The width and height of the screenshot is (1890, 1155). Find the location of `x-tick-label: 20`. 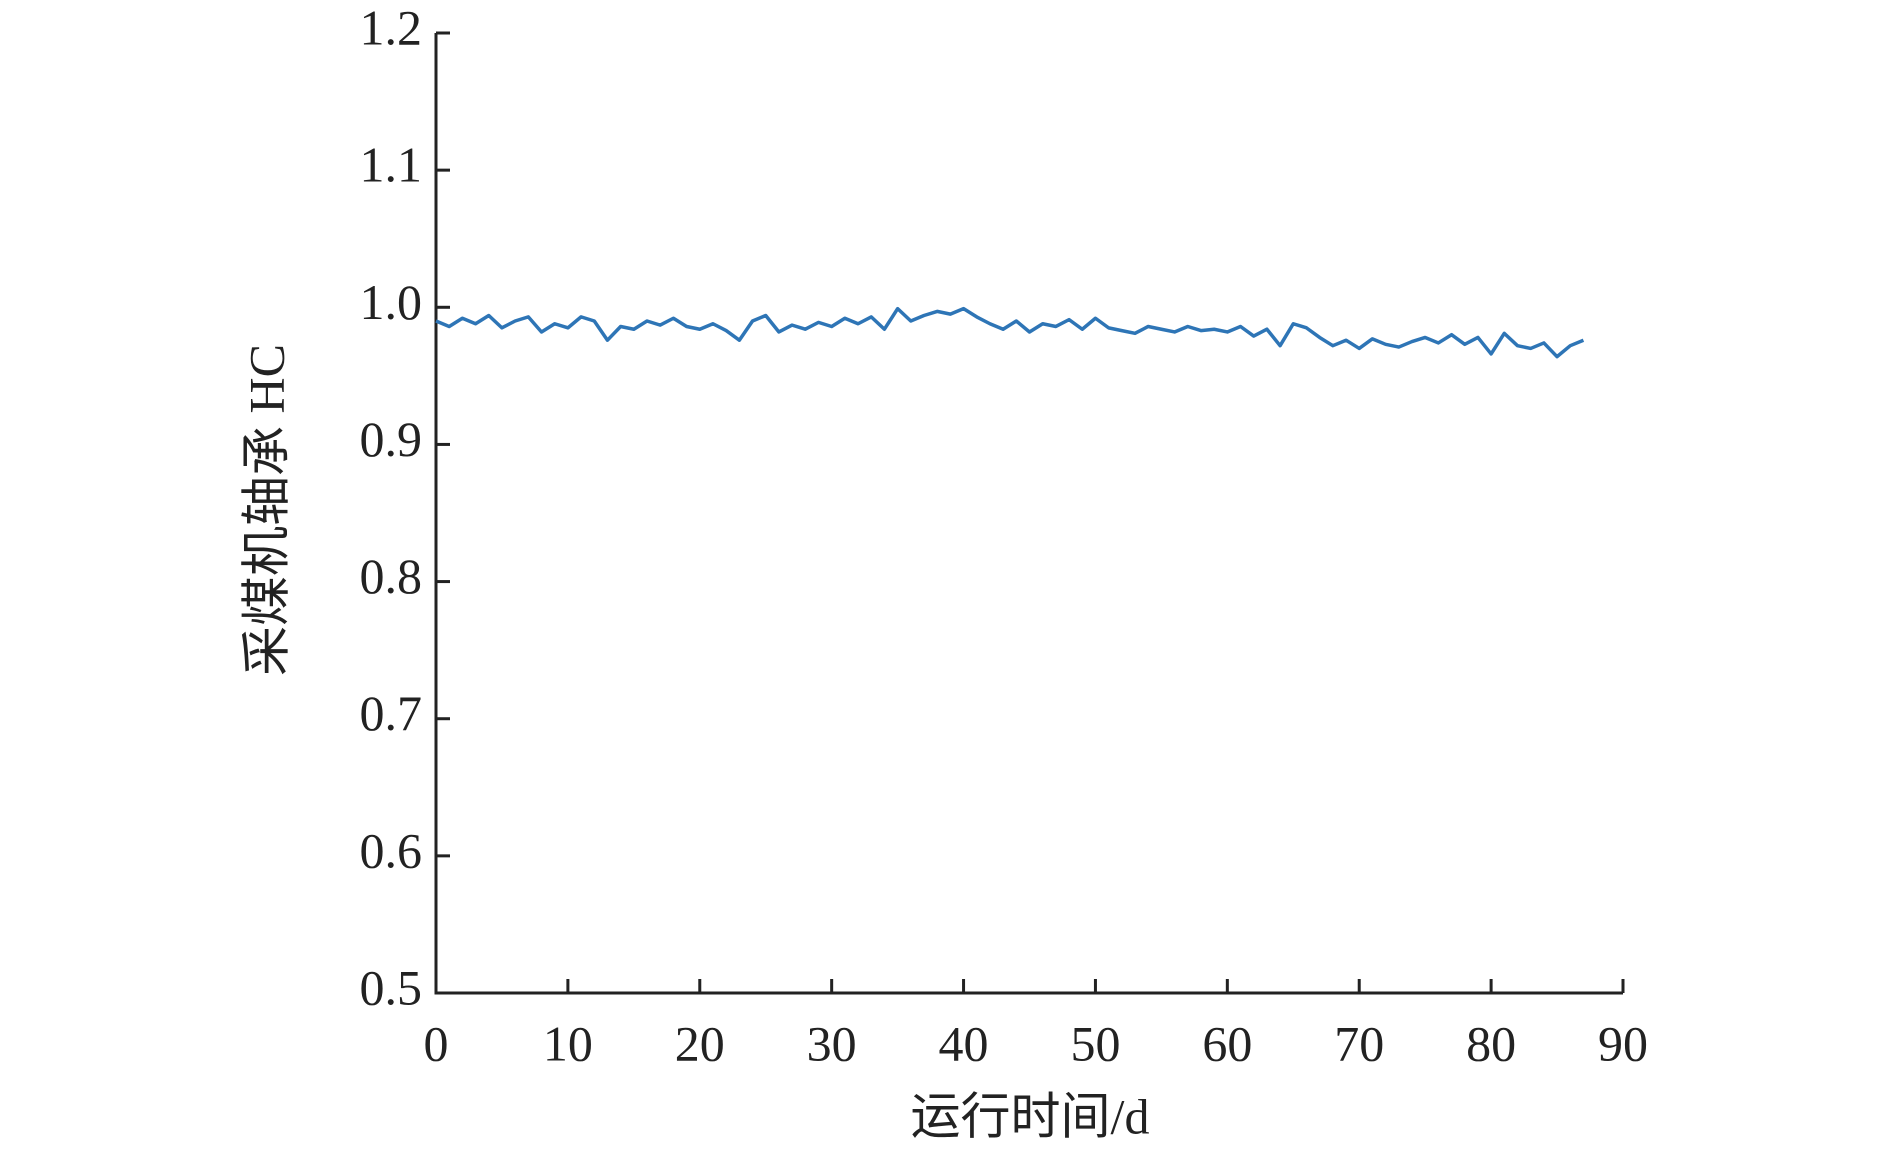

x-tick-label: 20 is located at coordinates (700, 1043).